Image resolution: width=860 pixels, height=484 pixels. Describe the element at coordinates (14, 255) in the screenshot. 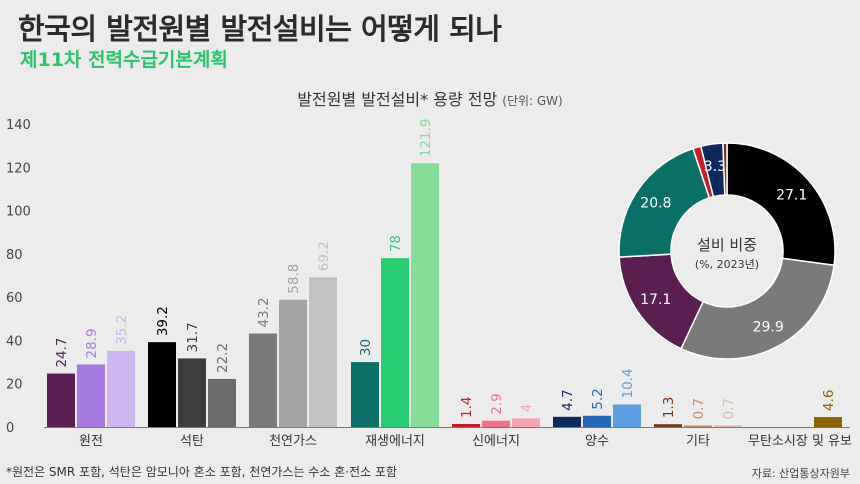

I see `y-tick-label: 80` at that location.